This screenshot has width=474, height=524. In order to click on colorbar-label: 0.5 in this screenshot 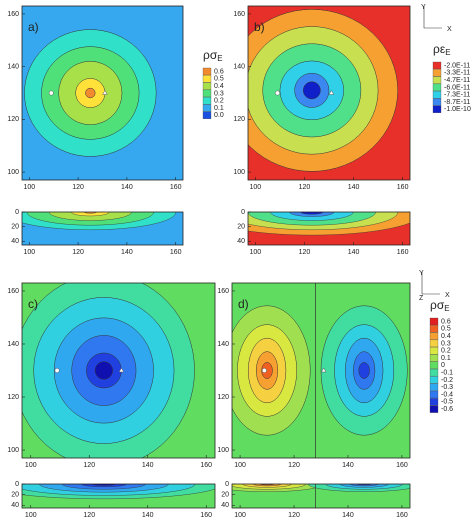, I will do `click(446, 329)`.